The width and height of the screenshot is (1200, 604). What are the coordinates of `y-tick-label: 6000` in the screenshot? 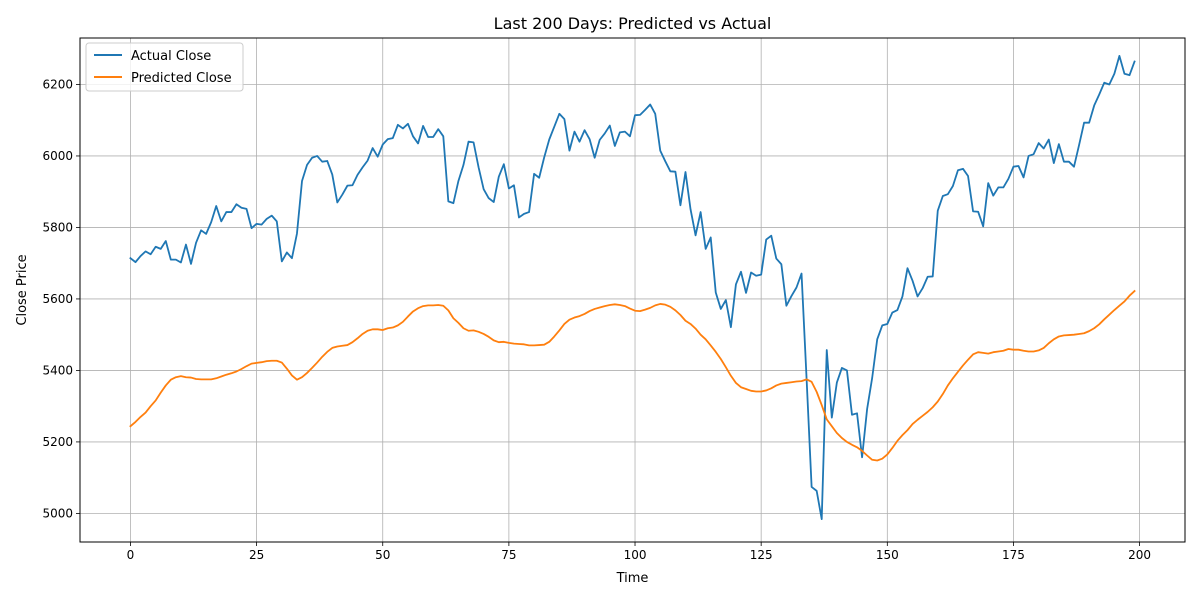 It's located at (57, 156).